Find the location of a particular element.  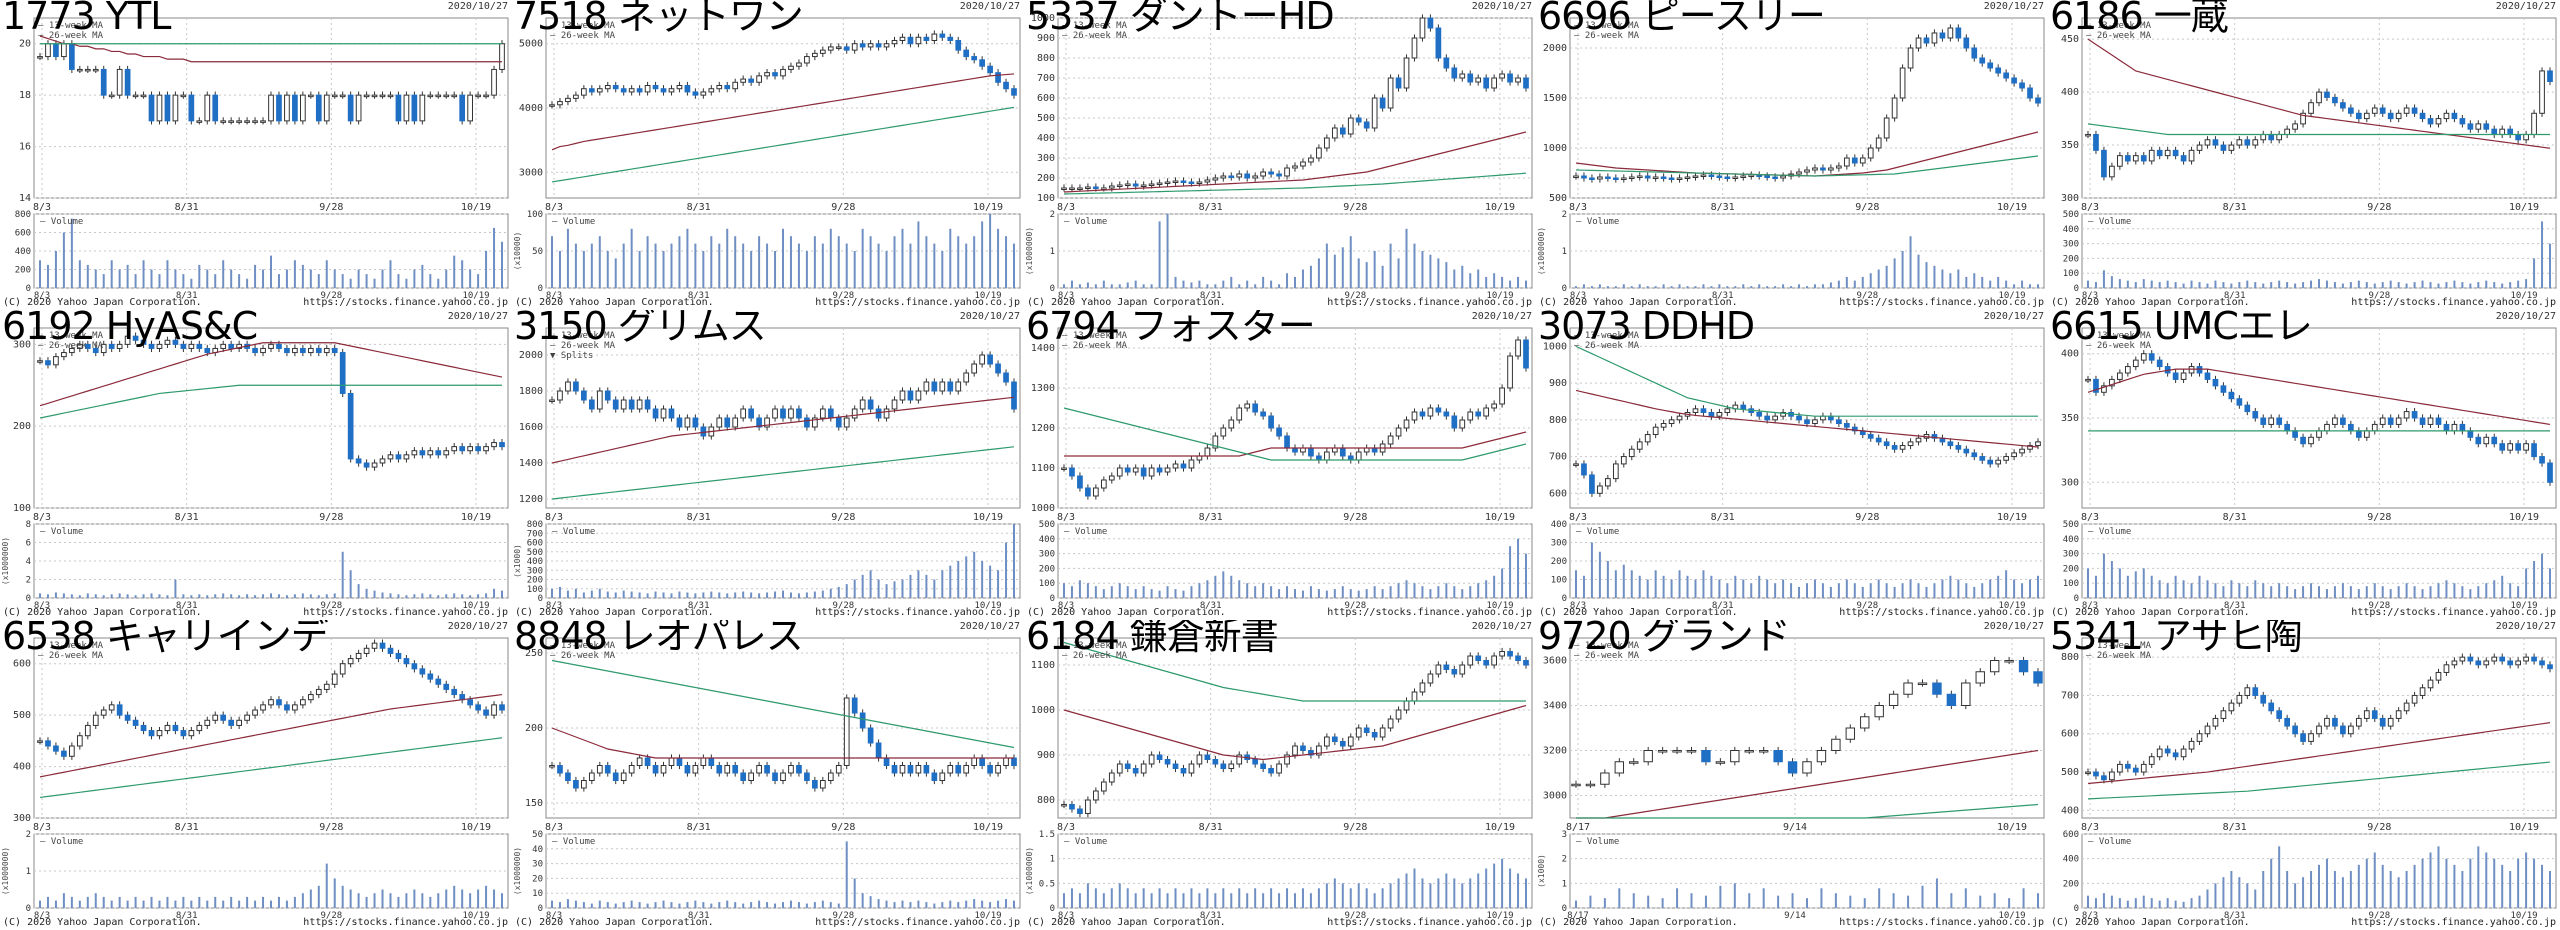

price-tick-label: 700 is located at coordinates (2070, 695).